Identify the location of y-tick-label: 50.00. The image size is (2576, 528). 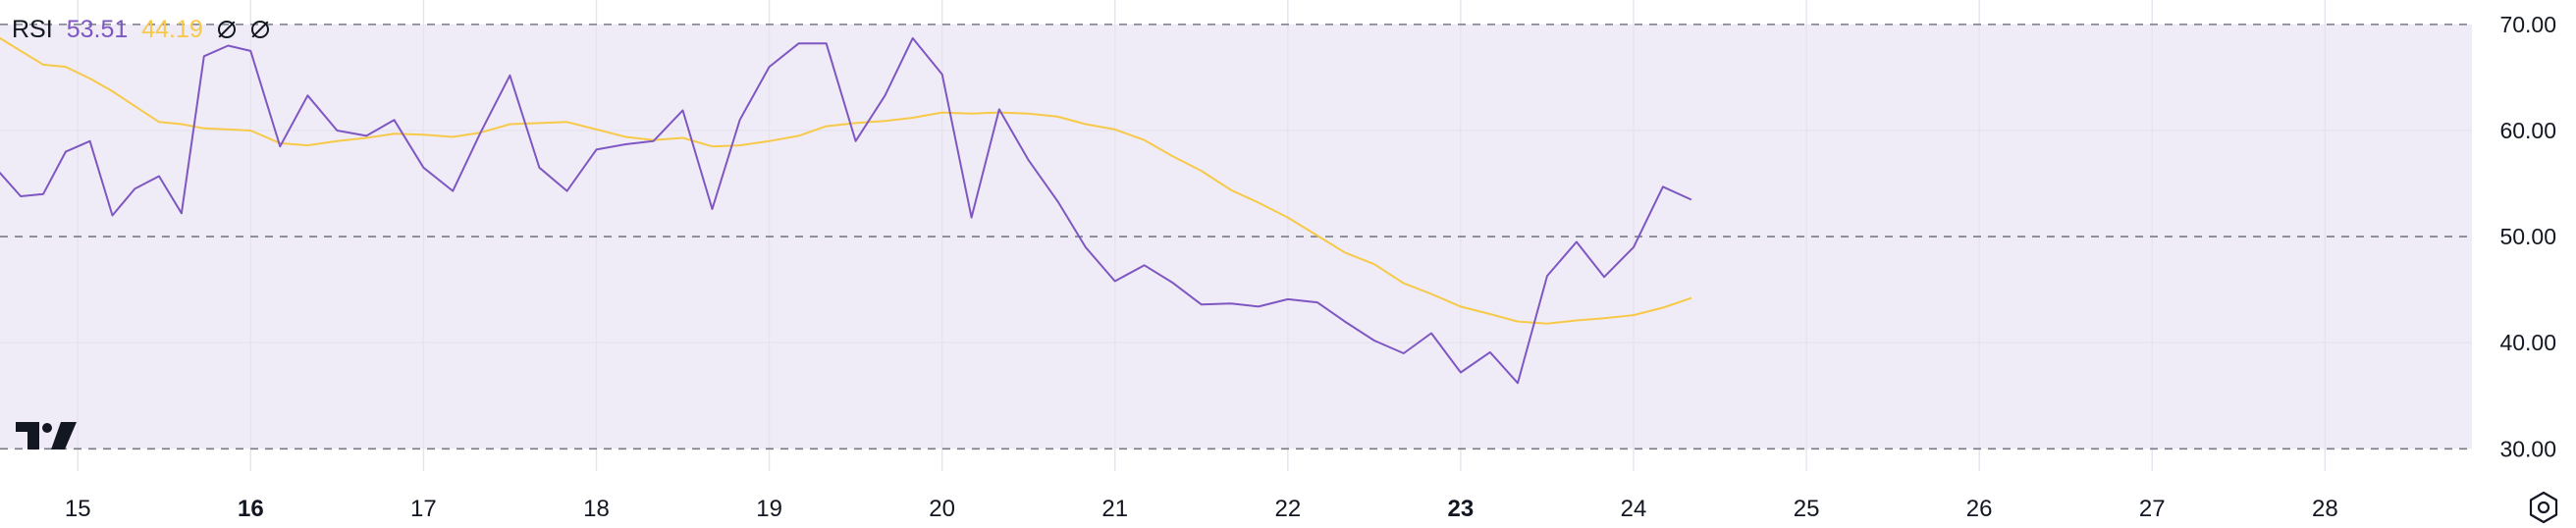
(2527, 237).